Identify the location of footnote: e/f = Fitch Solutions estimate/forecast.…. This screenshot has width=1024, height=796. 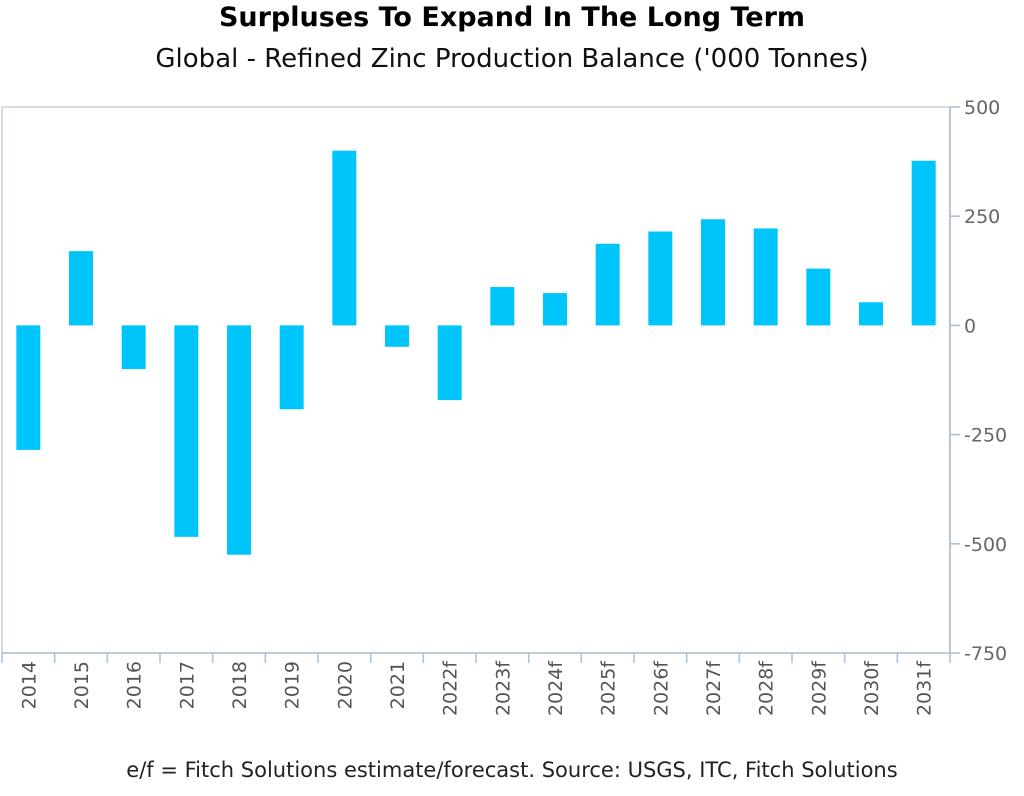
(512, 770).